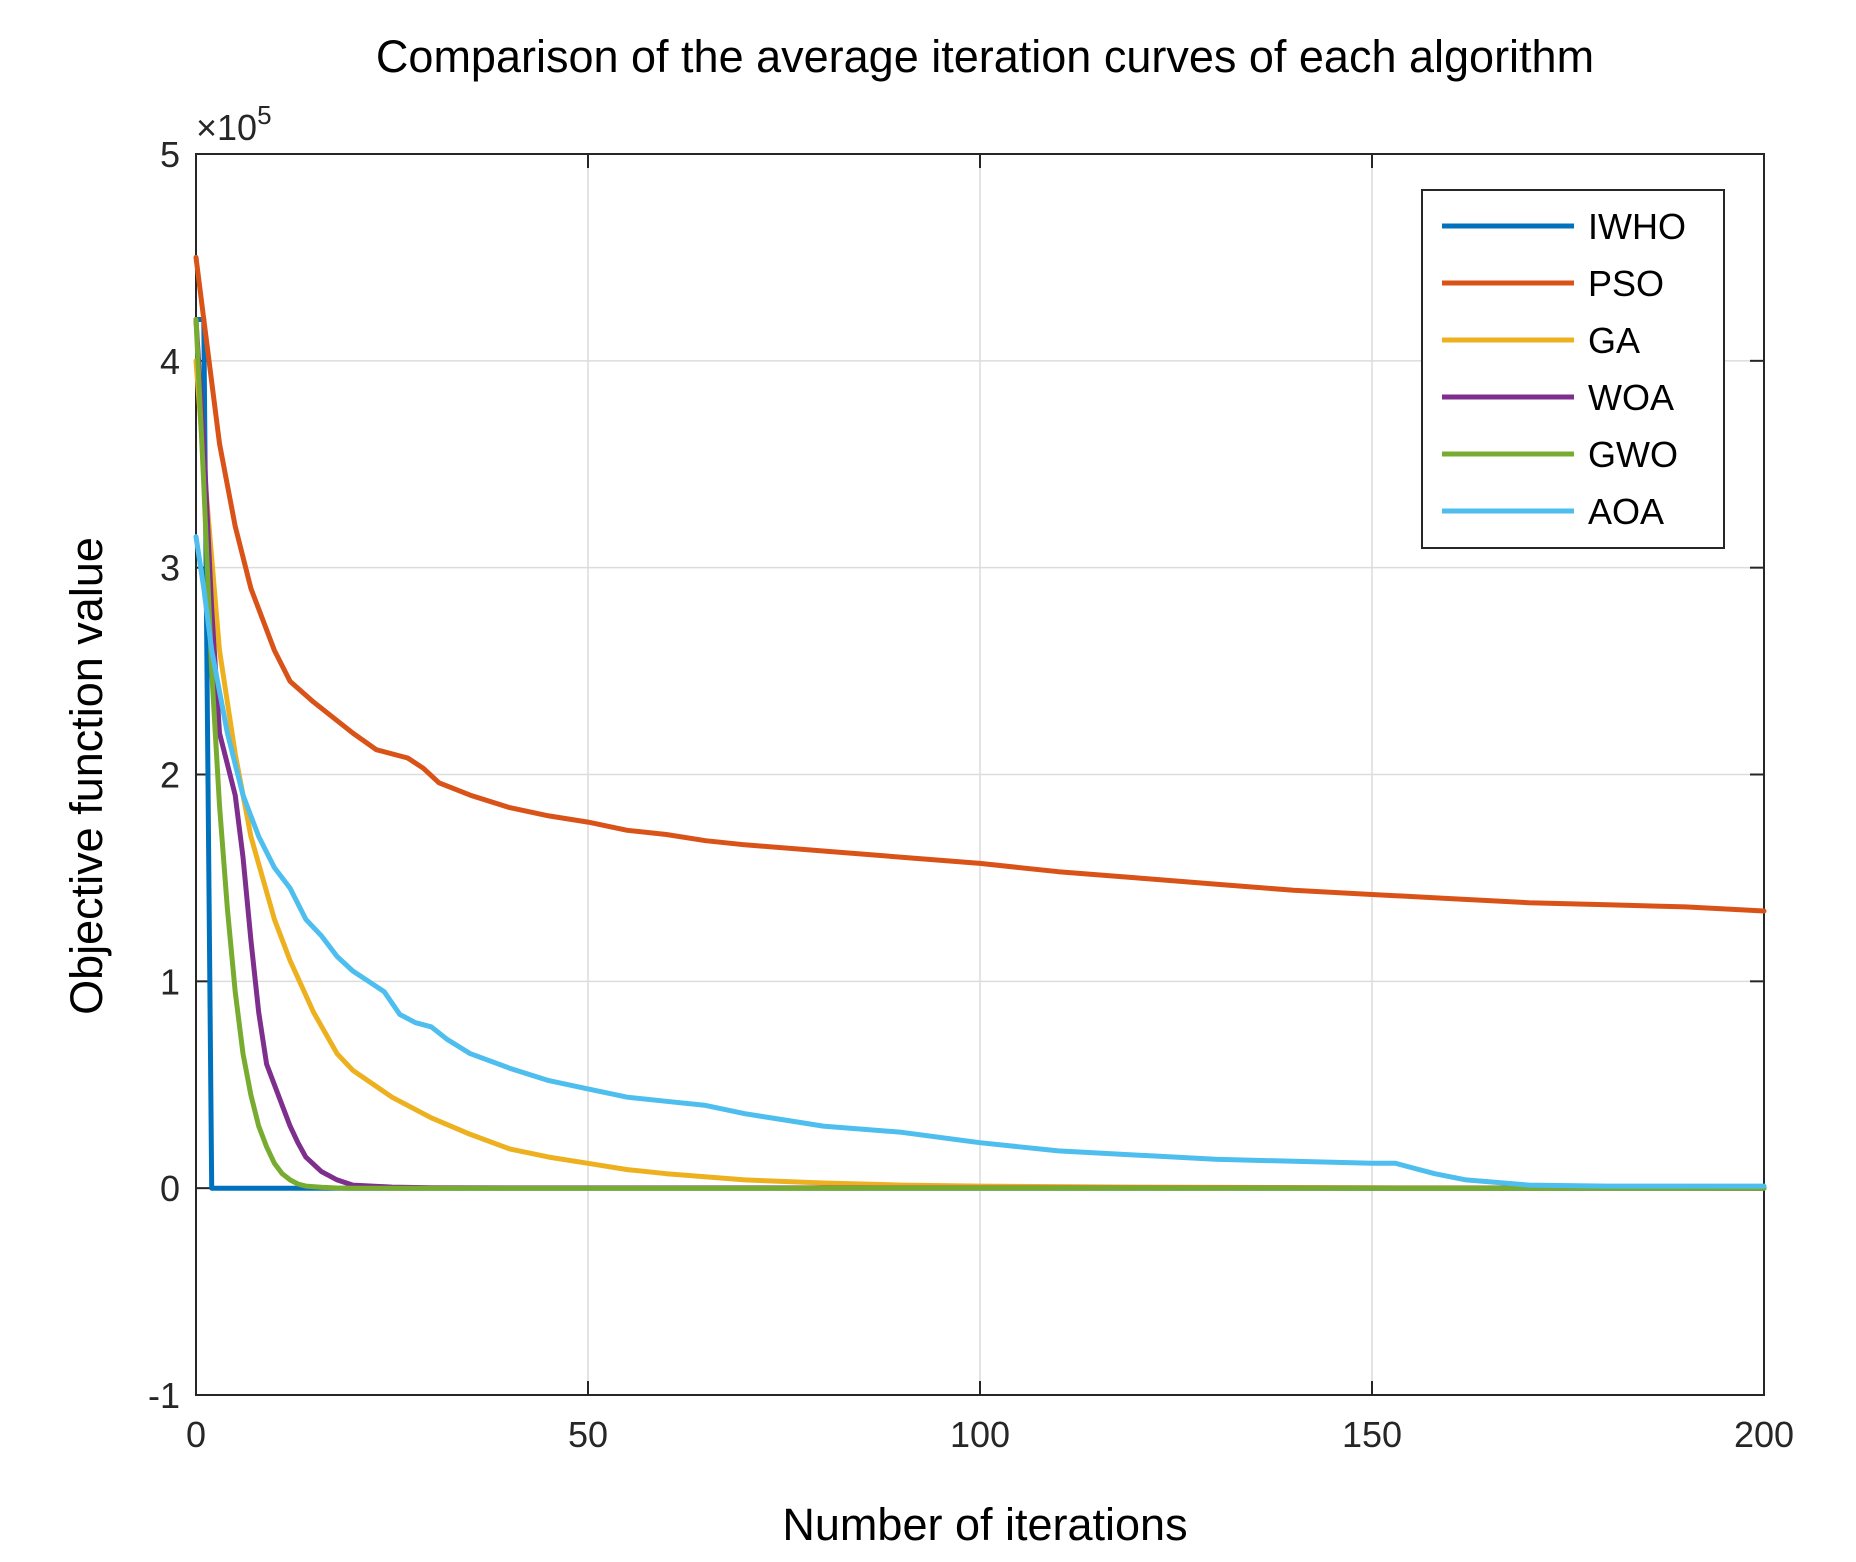 The height and width of the screenshot is (1562, 1856). What do you see at coordinates (170, 154) in the screenshot?
I see `y-tick-label: 5` at bounding box center [170, 154].